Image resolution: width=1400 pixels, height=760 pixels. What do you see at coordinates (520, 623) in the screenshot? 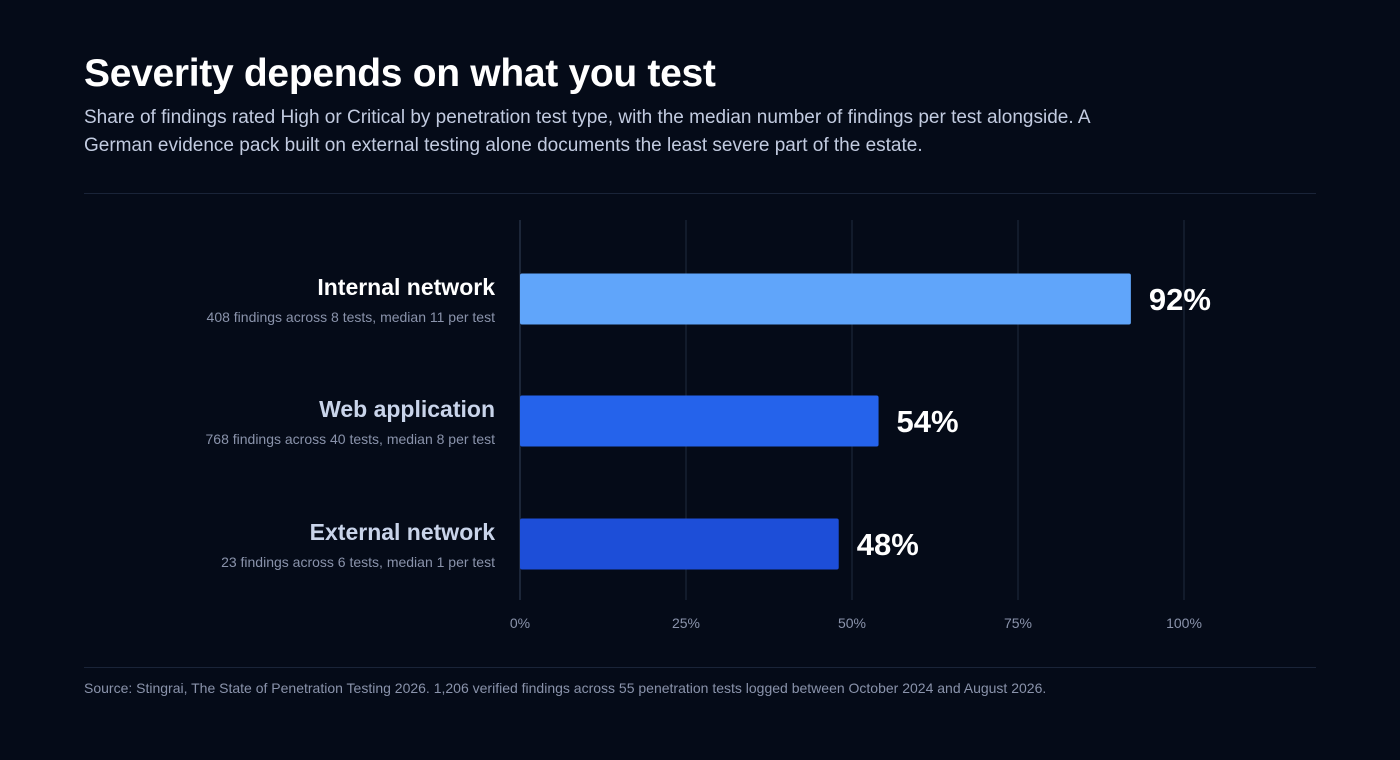
I see `x-tick-label: 0%` at bounding box center [520, 623].